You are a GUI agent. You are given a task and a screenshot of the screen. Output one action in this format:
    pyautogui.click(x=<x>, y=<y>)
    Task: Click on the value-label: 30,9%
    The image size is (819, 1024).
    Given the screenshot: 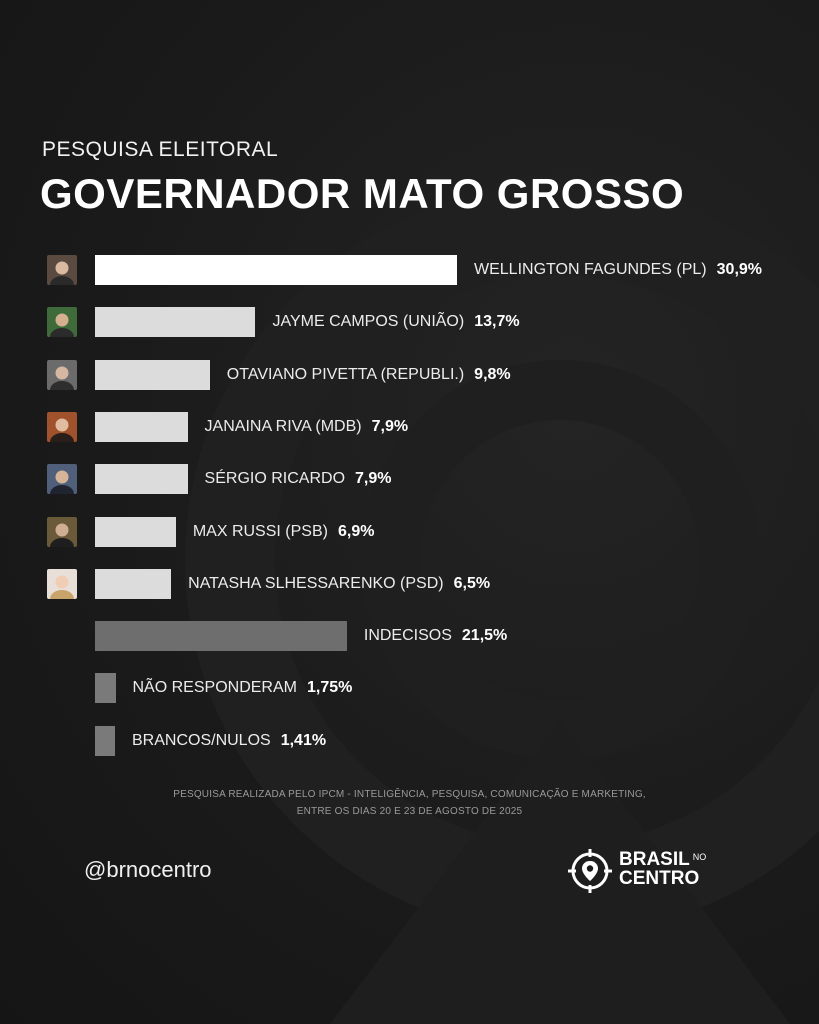 What is the action you would take?
    pyautogui.click(x=739, y=269)
    